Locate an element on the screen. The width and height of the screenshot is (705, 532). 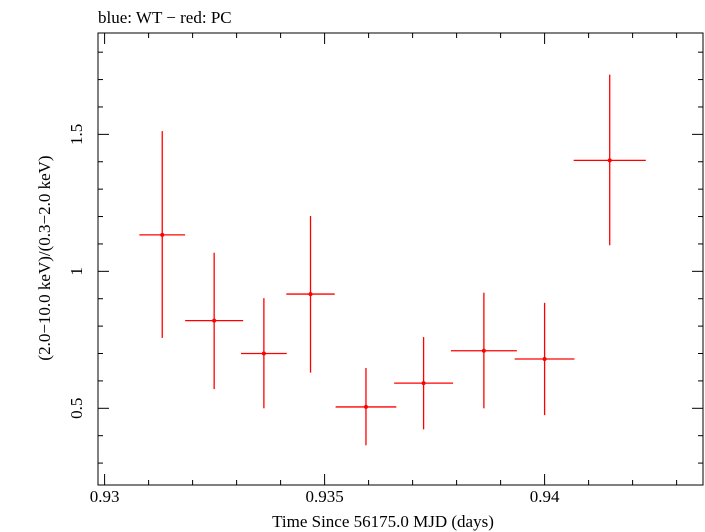
y-axis-label: (2.0−10.0 keV)/(0.3−2.0 keV) is located at coordinates (44, 257).